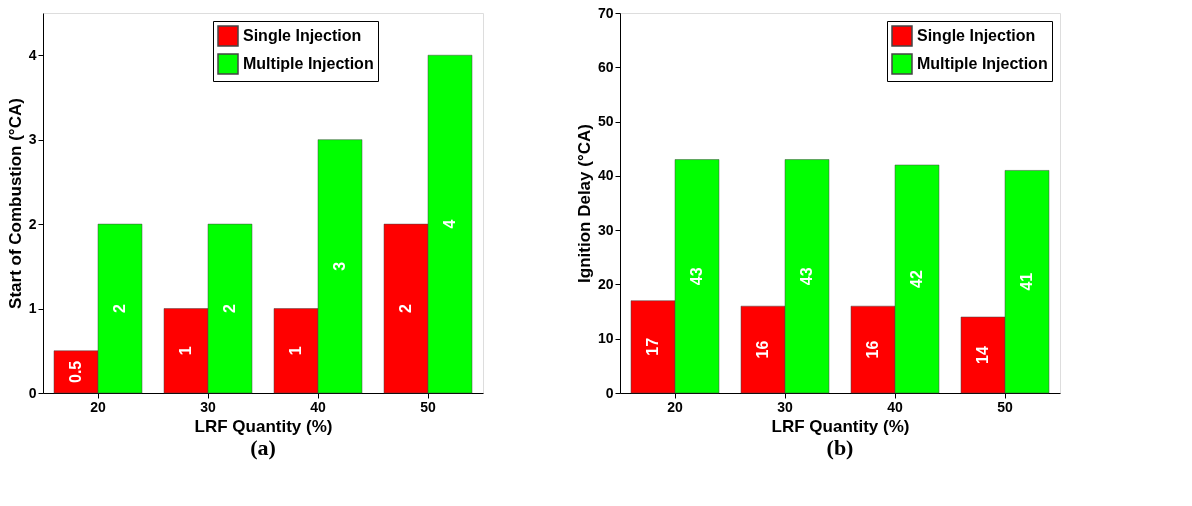  I want to click on data-label: 17, so click(652, 346).